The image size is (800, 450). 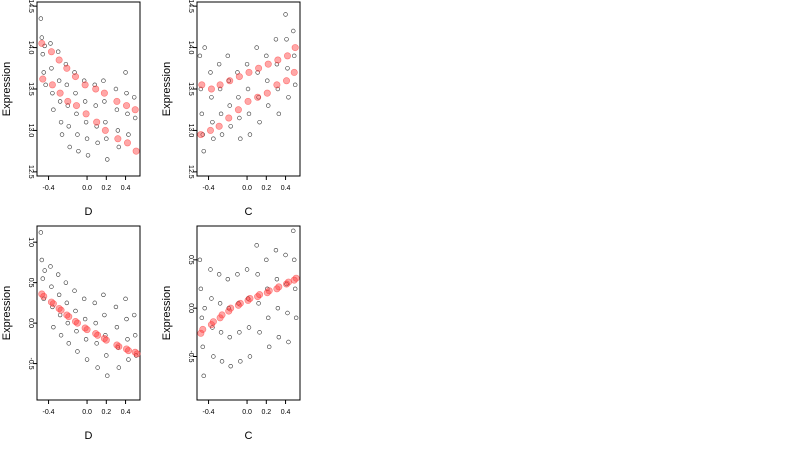 What do you see at coordinates (190, 260) in the screenshot?
I see `y-tick-label: 0.5` at bounding box center [190, 260].